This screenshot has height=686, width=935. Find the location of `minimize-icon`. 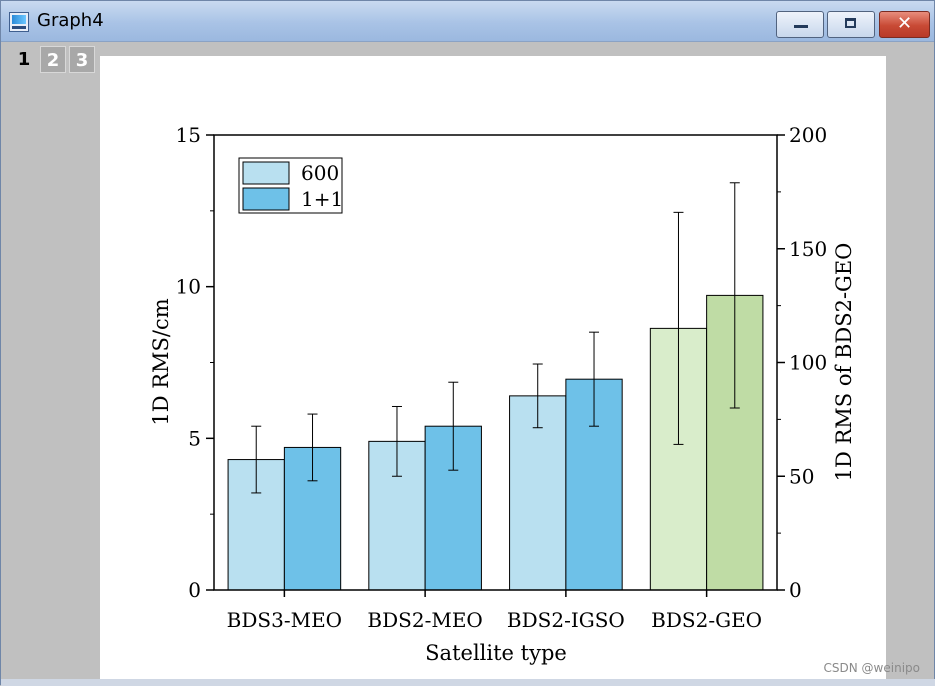

minimize-icon is located at coordinates (801, 26).